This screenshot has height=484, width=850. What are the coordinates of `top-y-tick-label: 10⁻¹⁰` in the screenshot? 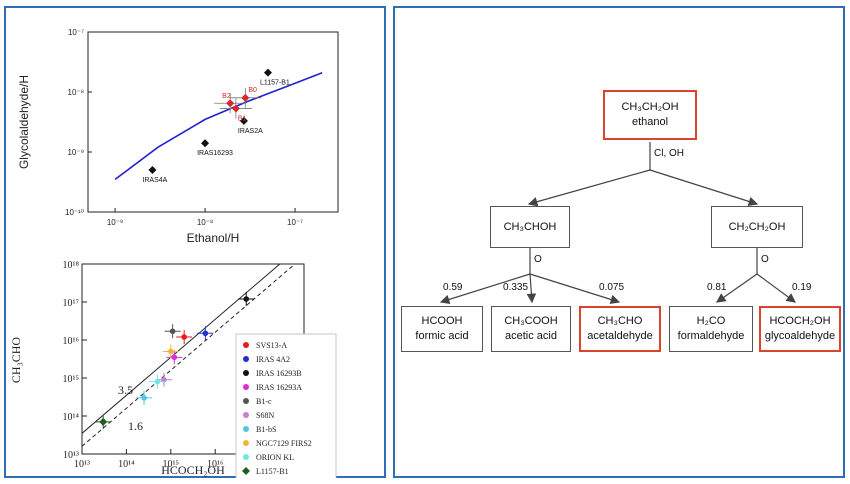 It's located at (74, 212).